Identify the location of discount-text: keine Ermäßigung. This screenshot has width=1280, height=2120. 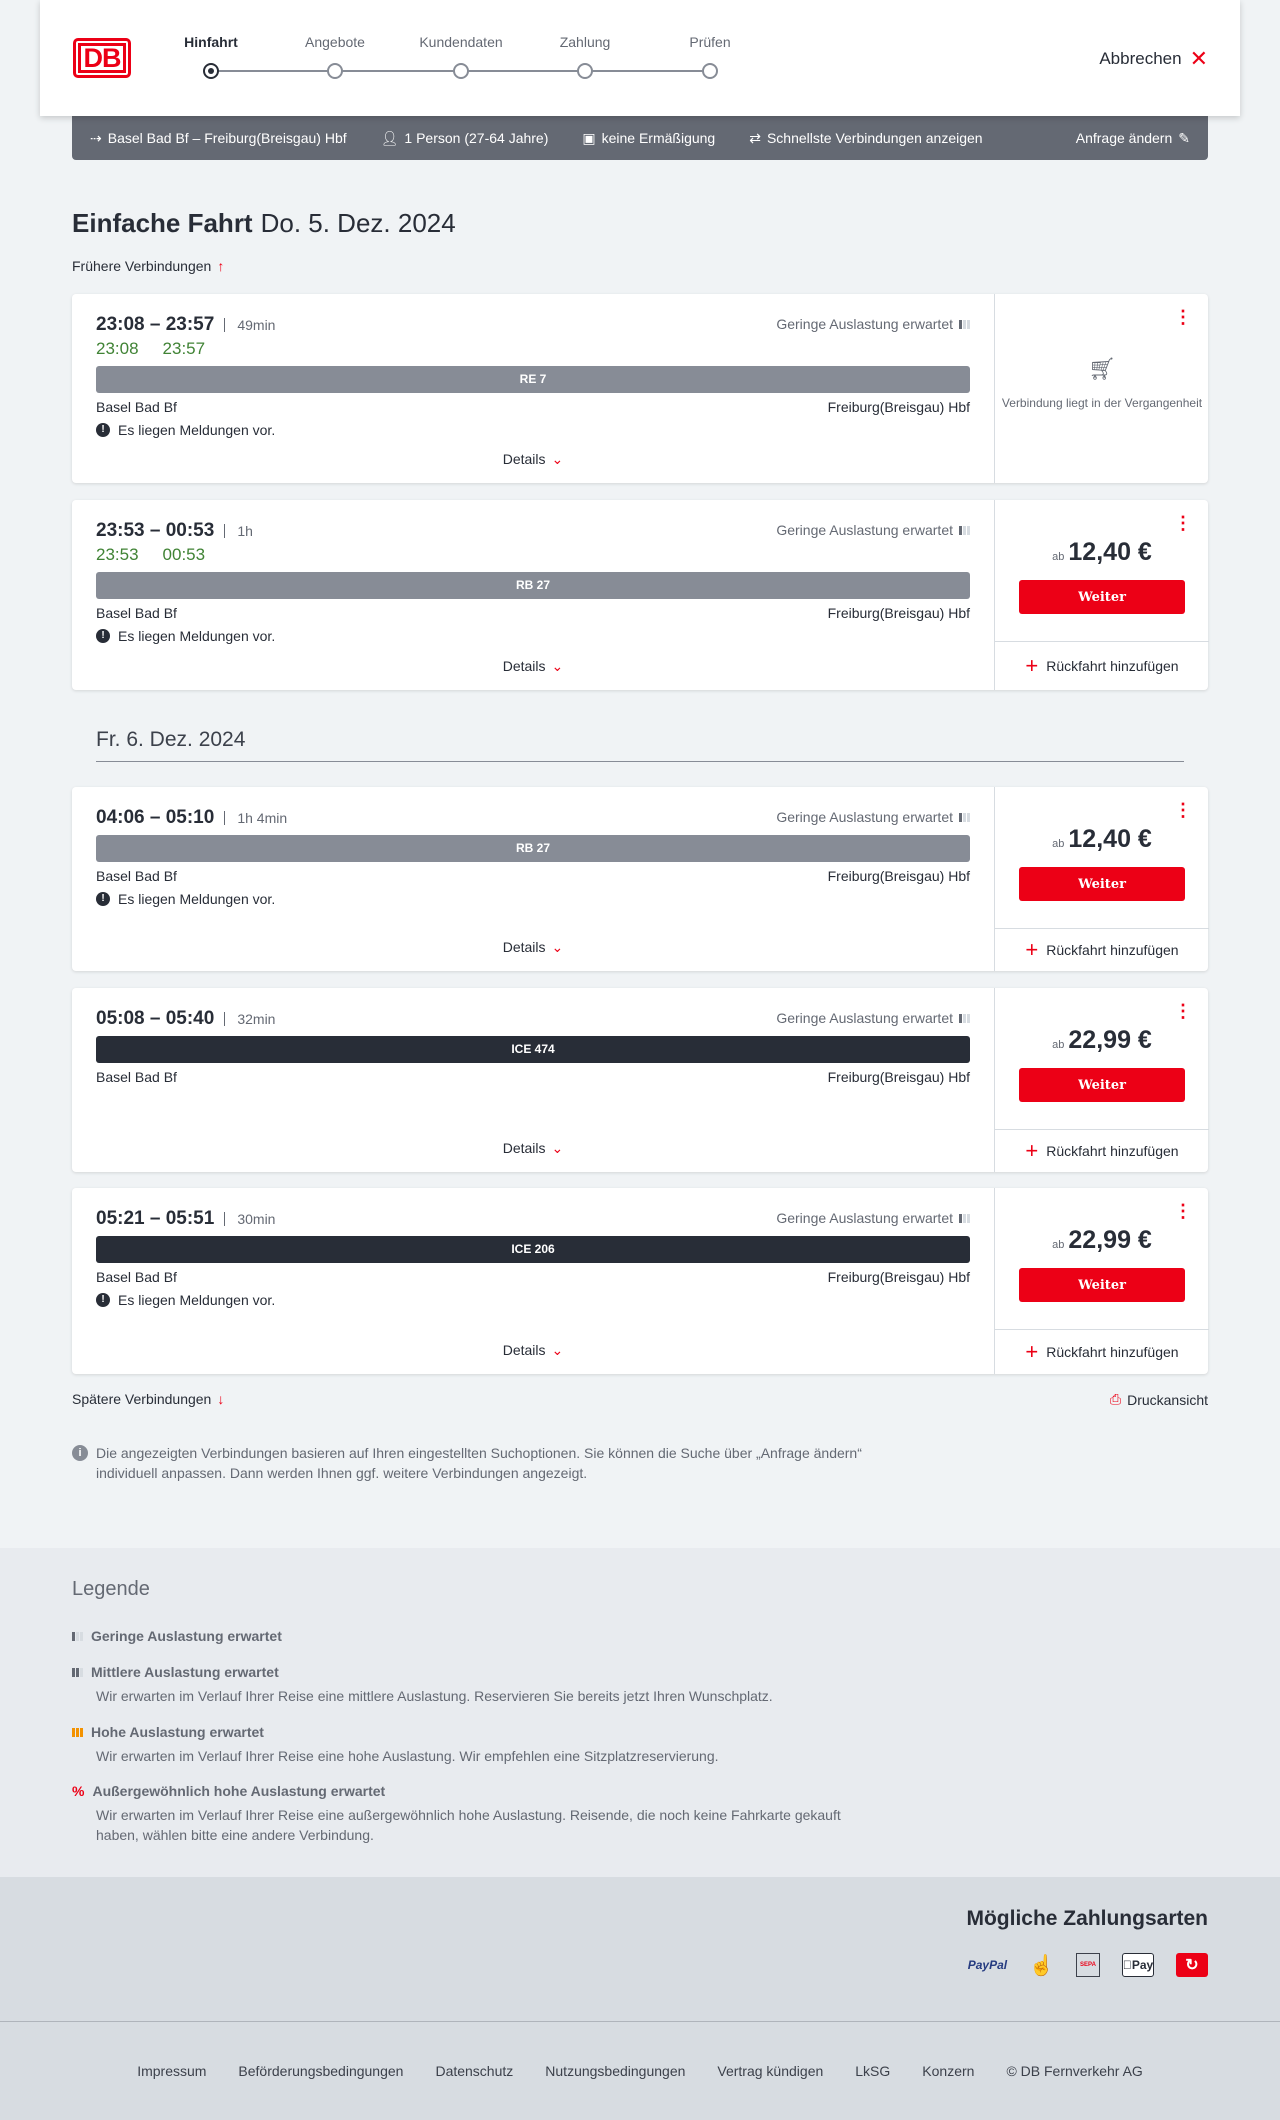
(658, 138).